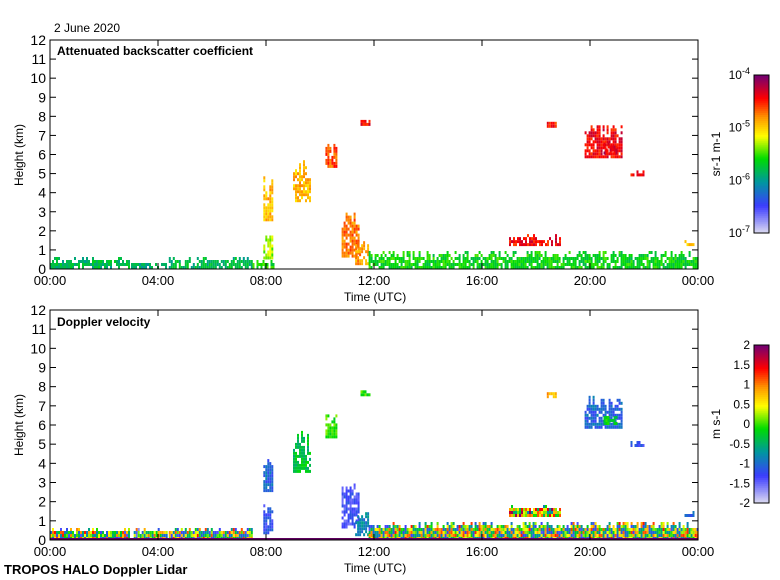 This screenshot has height=580, width=780. What do you see at coordinates (38, 40) in the screenshot?
I see `y-tick-label: 12` at bounding box center [38, 40].